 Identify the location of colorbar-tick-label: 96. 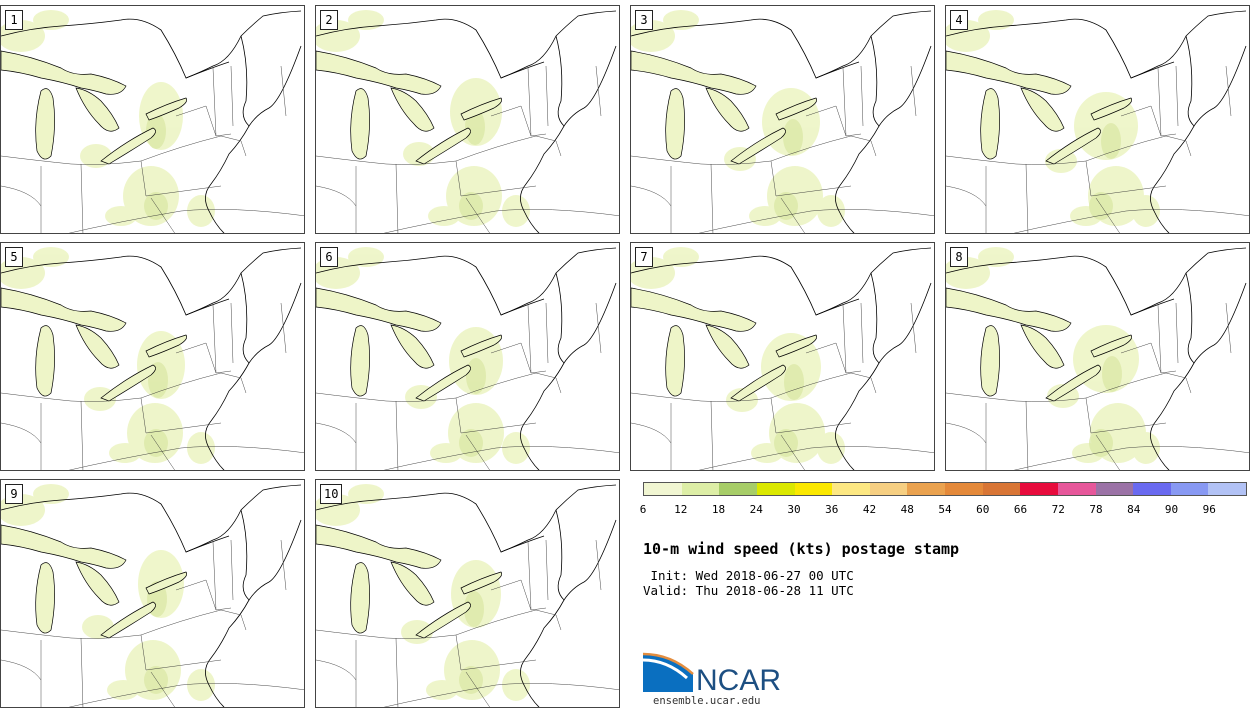
(1209, 509).